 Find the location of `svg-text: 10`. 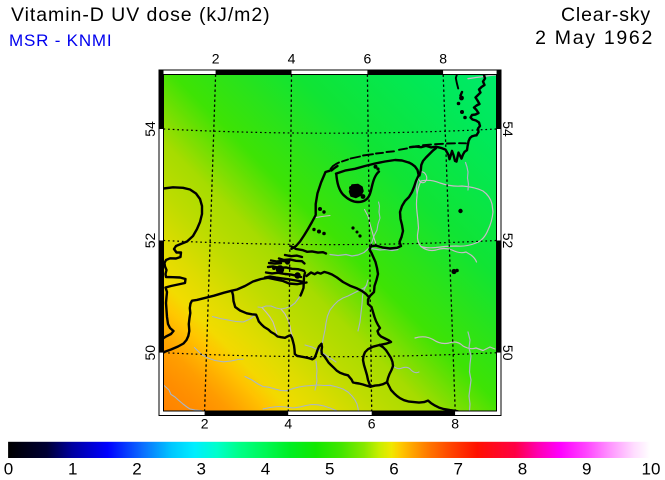

svg-text: 10 is located at coordinates (651, 469).